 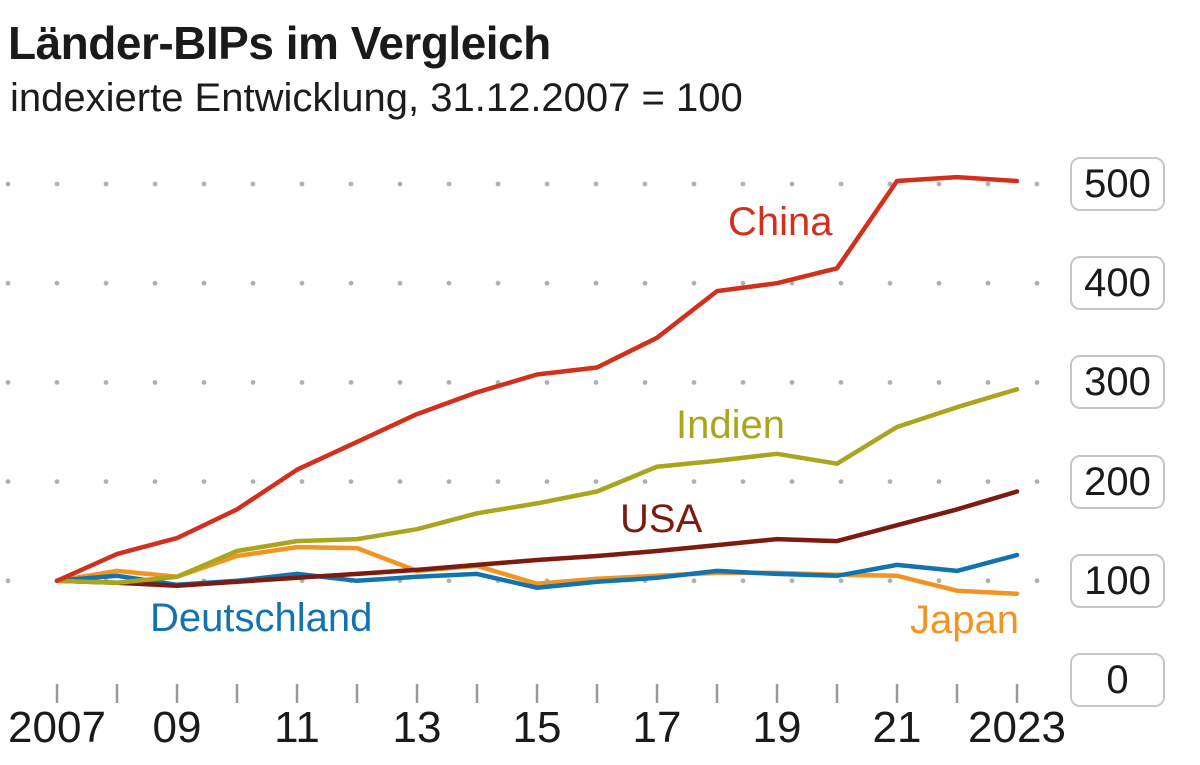 I want to click on x-tick-label-21: 21, so click(x=897, y=727).